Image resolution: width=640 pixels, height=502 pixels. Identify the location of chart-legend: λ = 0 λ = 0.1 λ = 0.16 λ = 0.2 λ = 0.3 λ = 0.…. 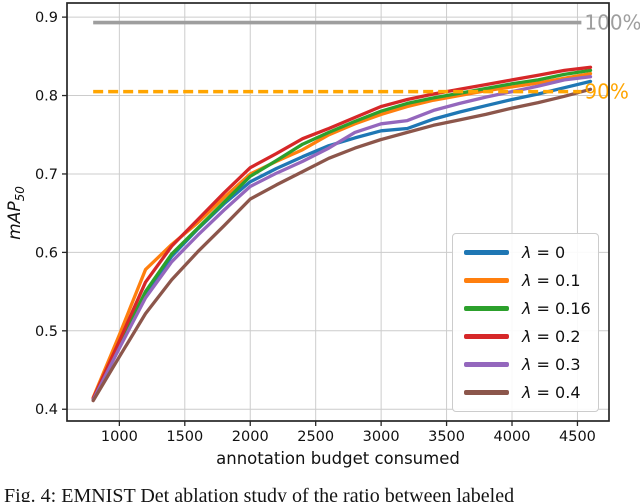
(525, 322).